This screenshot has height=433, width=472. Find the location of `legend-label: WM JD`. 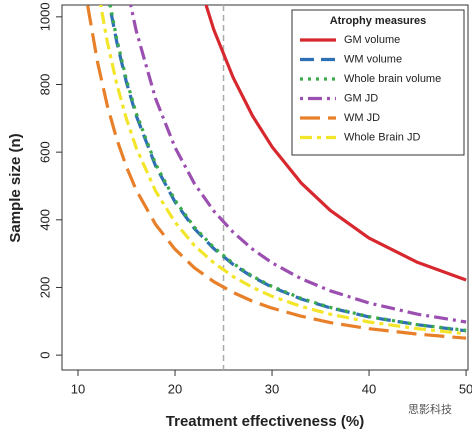

legend-label: WM JD is located at coordinates (362, 118).